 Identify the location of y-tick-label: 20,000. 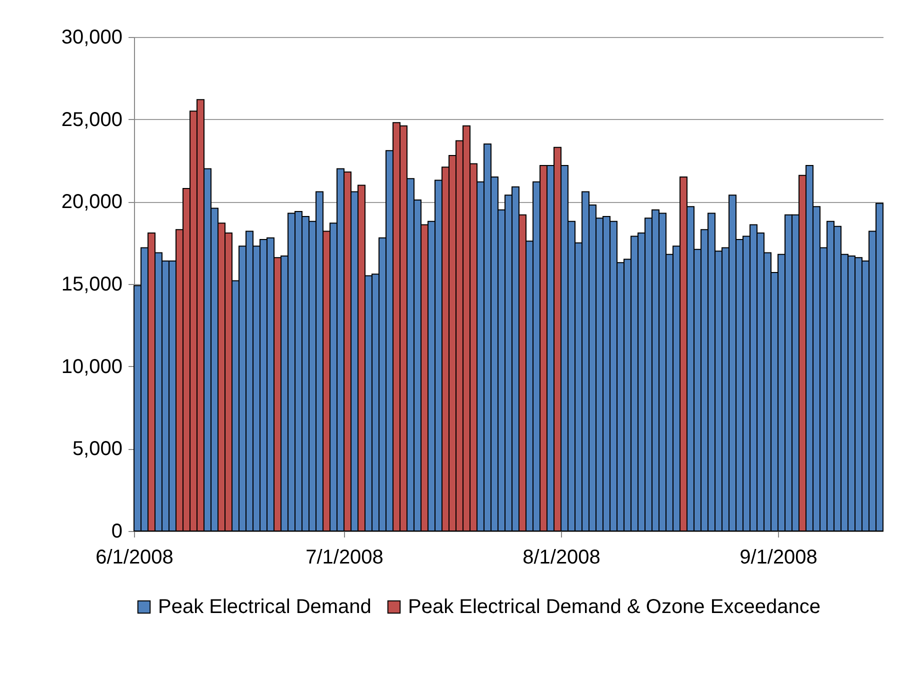
(91, 202).